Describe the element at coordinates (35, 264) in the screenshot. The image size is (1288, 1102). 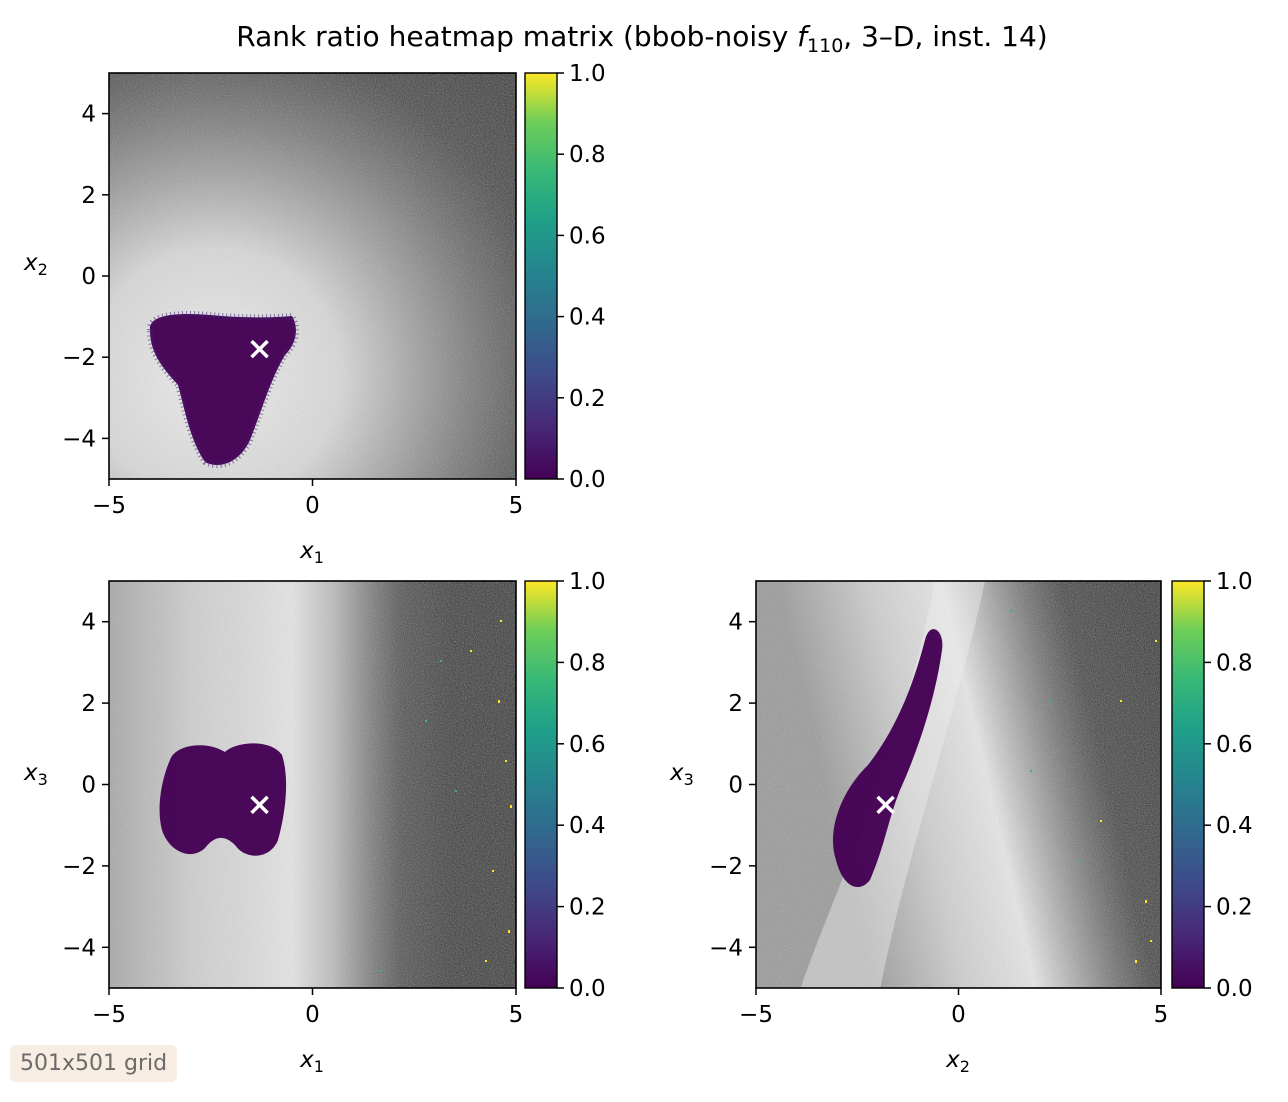
I see `y-axis-label: x2` at that location.